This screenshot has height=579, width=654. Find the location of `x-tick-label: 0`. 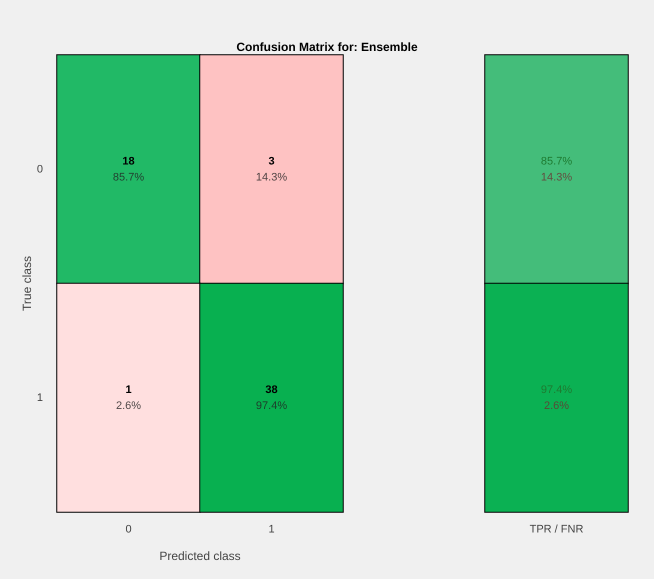

x-tick-label: 0 is located at coordinates (128, 530).